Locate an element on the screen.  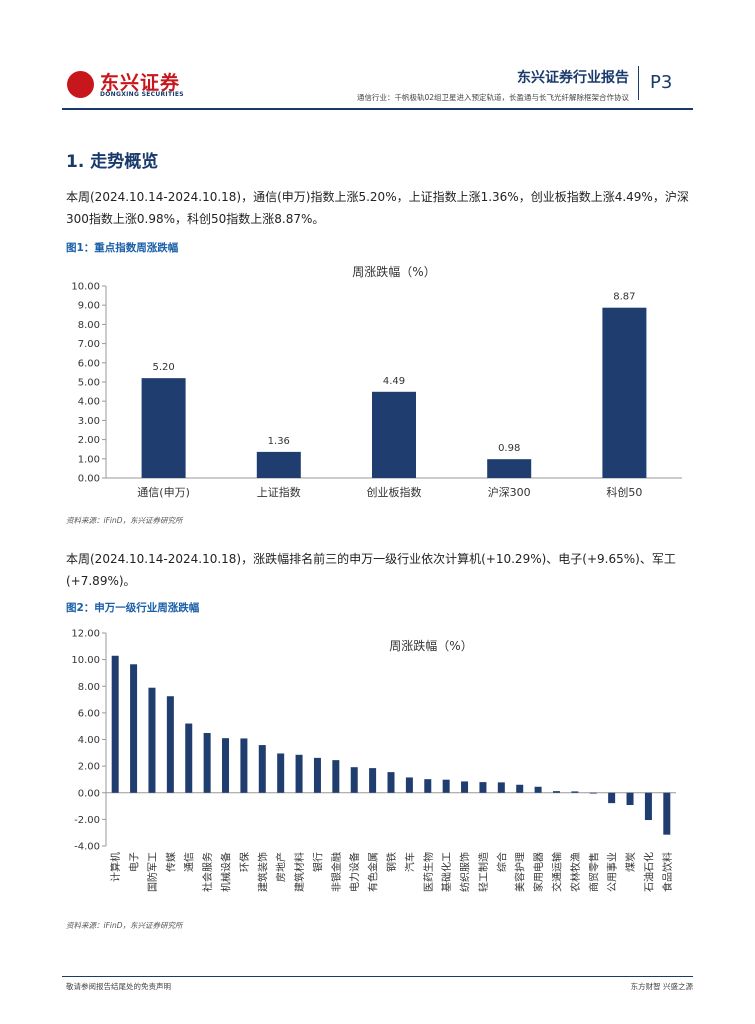
chart2-category-label: 家用电器 is located at coordinates (538, 872).